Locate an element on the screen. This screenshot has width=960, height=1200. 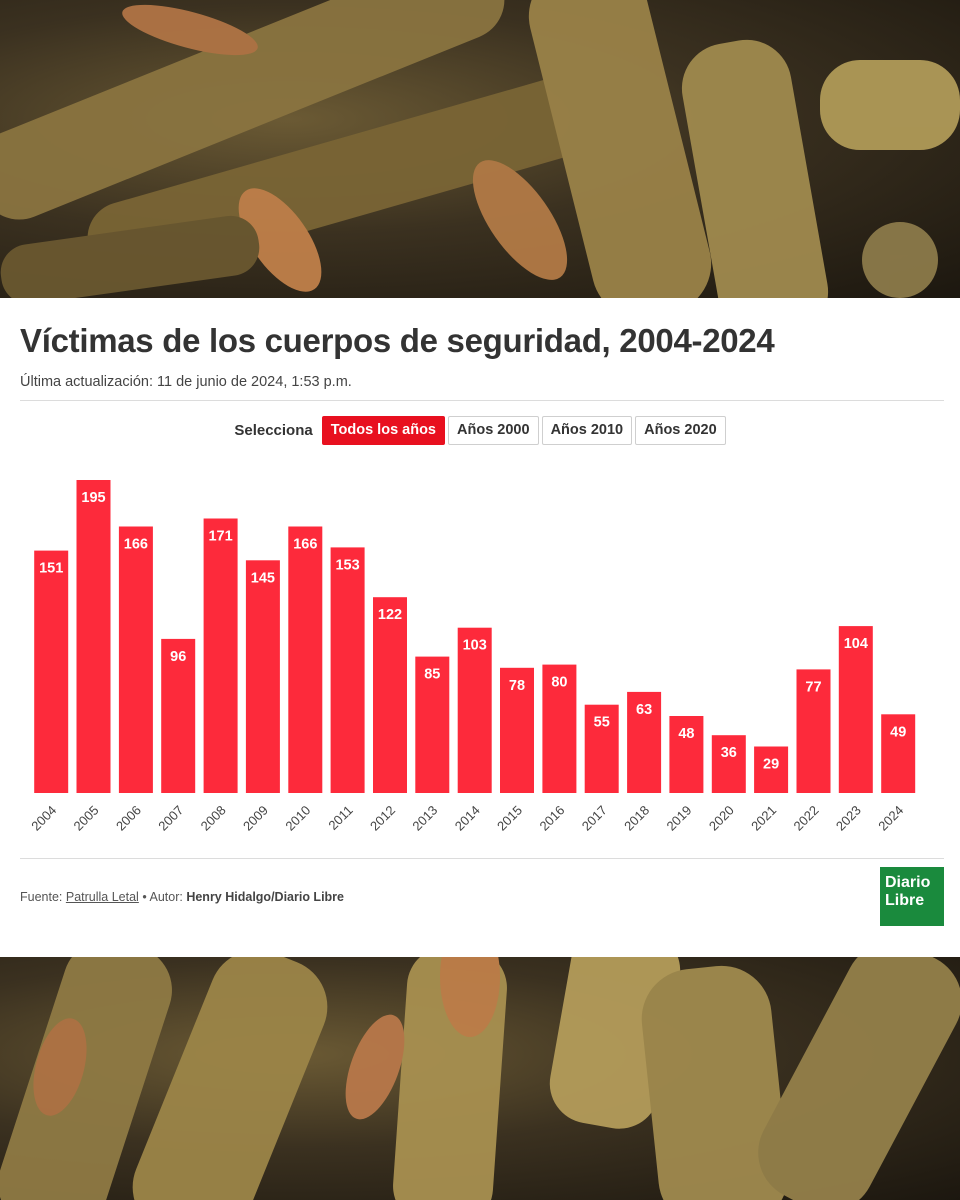
divider-top is located at coordinates (482, 400).